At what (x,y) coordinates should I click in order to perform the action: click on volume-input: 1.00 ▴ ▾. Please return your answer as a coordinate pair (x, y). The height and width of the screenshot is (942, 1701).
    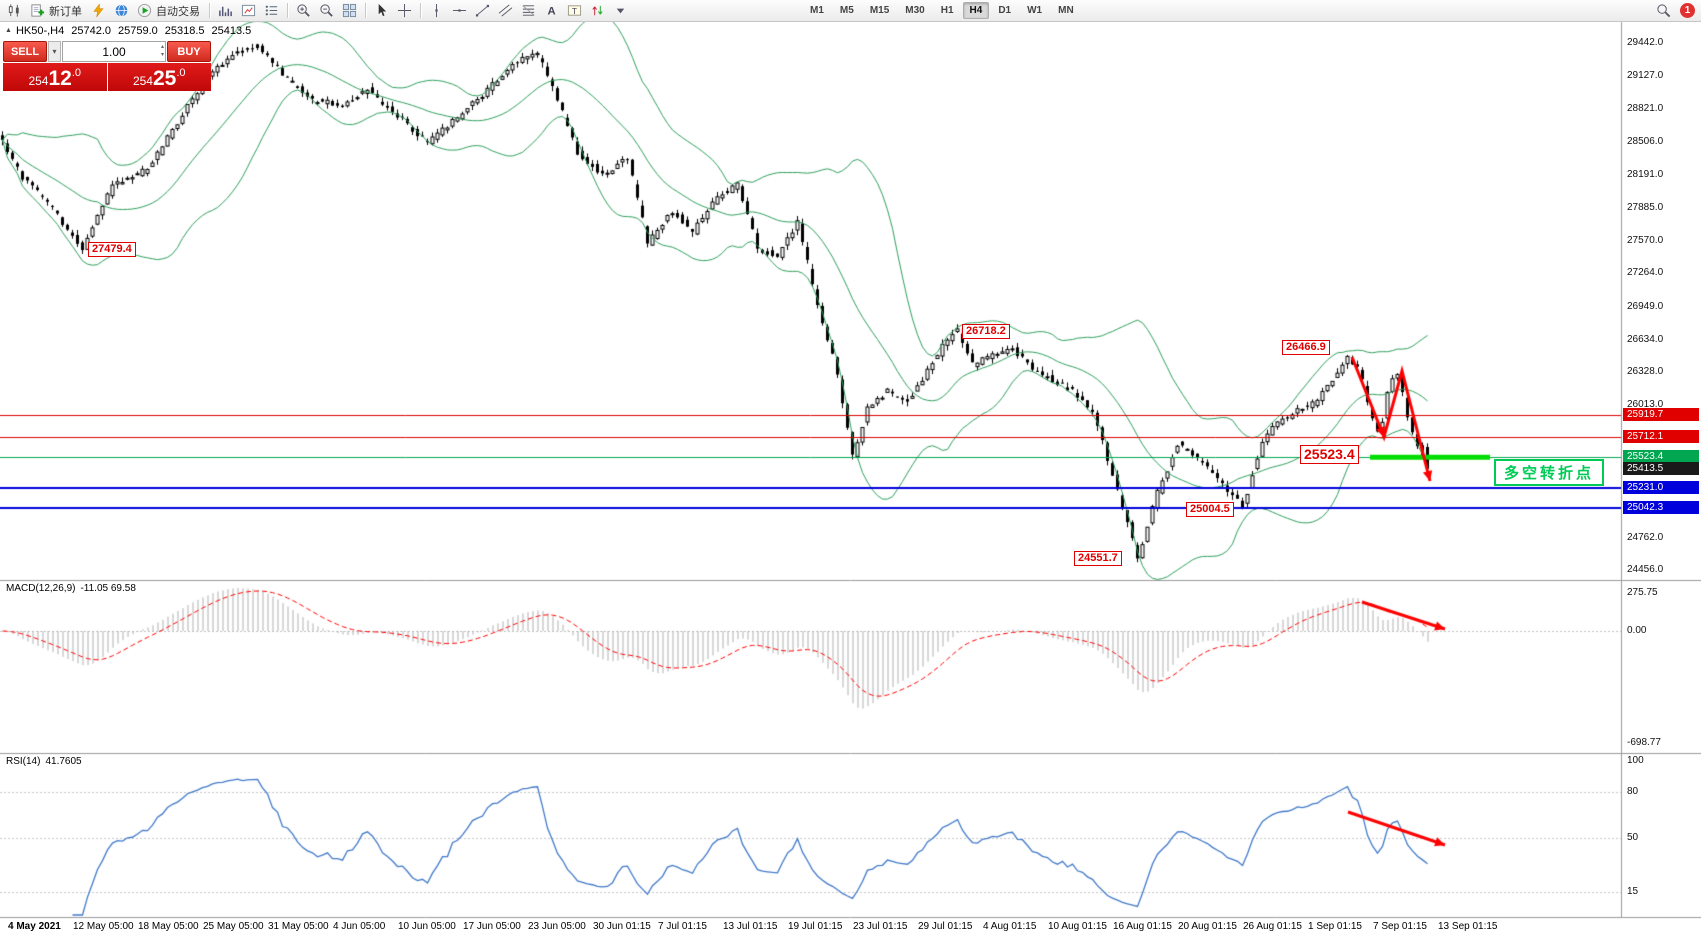
    Looking at the image, I should click on (114, 51).